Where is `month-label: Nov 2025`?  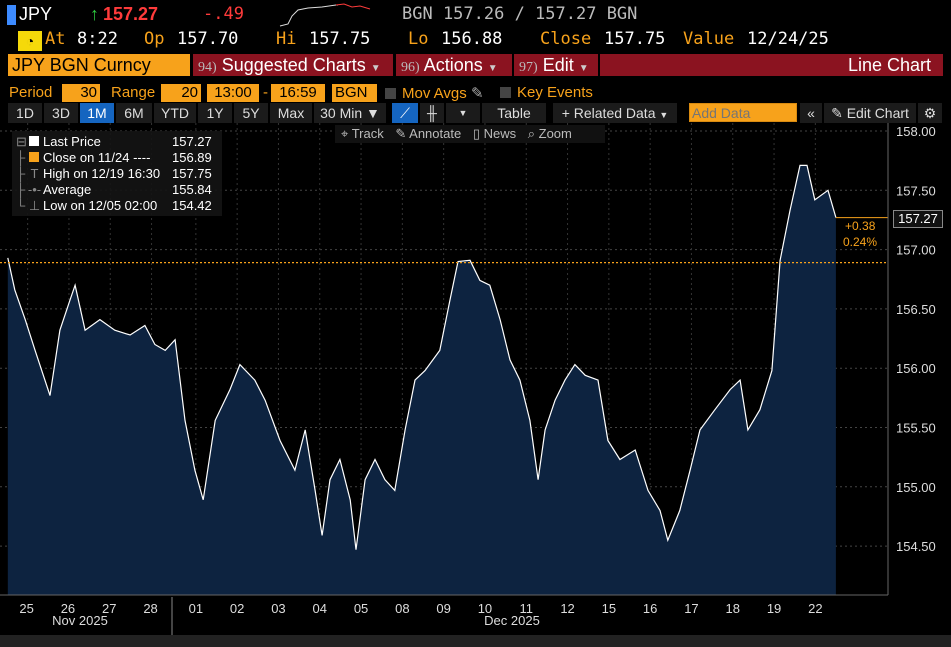
month-label: Nov 2025 is located at coordinates (80, 620).